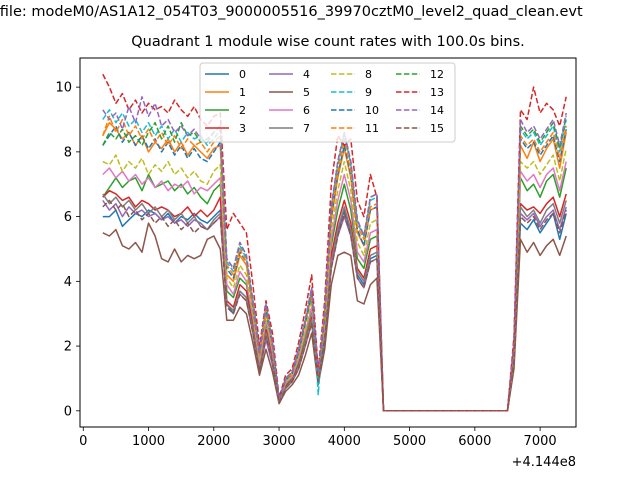 This screenshot has width=640, height=480. What do you see at coordinates (279, 441) in the screenshot?
I see `x-tick-label: 3000` at bounding box center [279, 441].